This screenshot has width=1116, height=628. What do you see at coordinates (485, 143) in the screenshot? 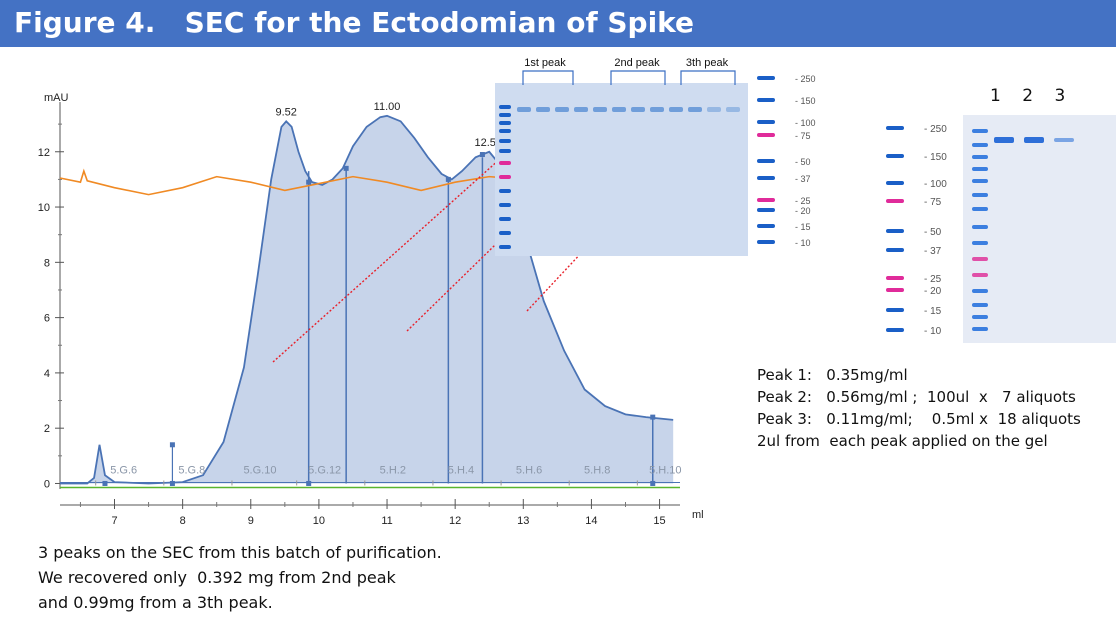
I see `peak-label: 12.5` at bounding box center [485, 143].